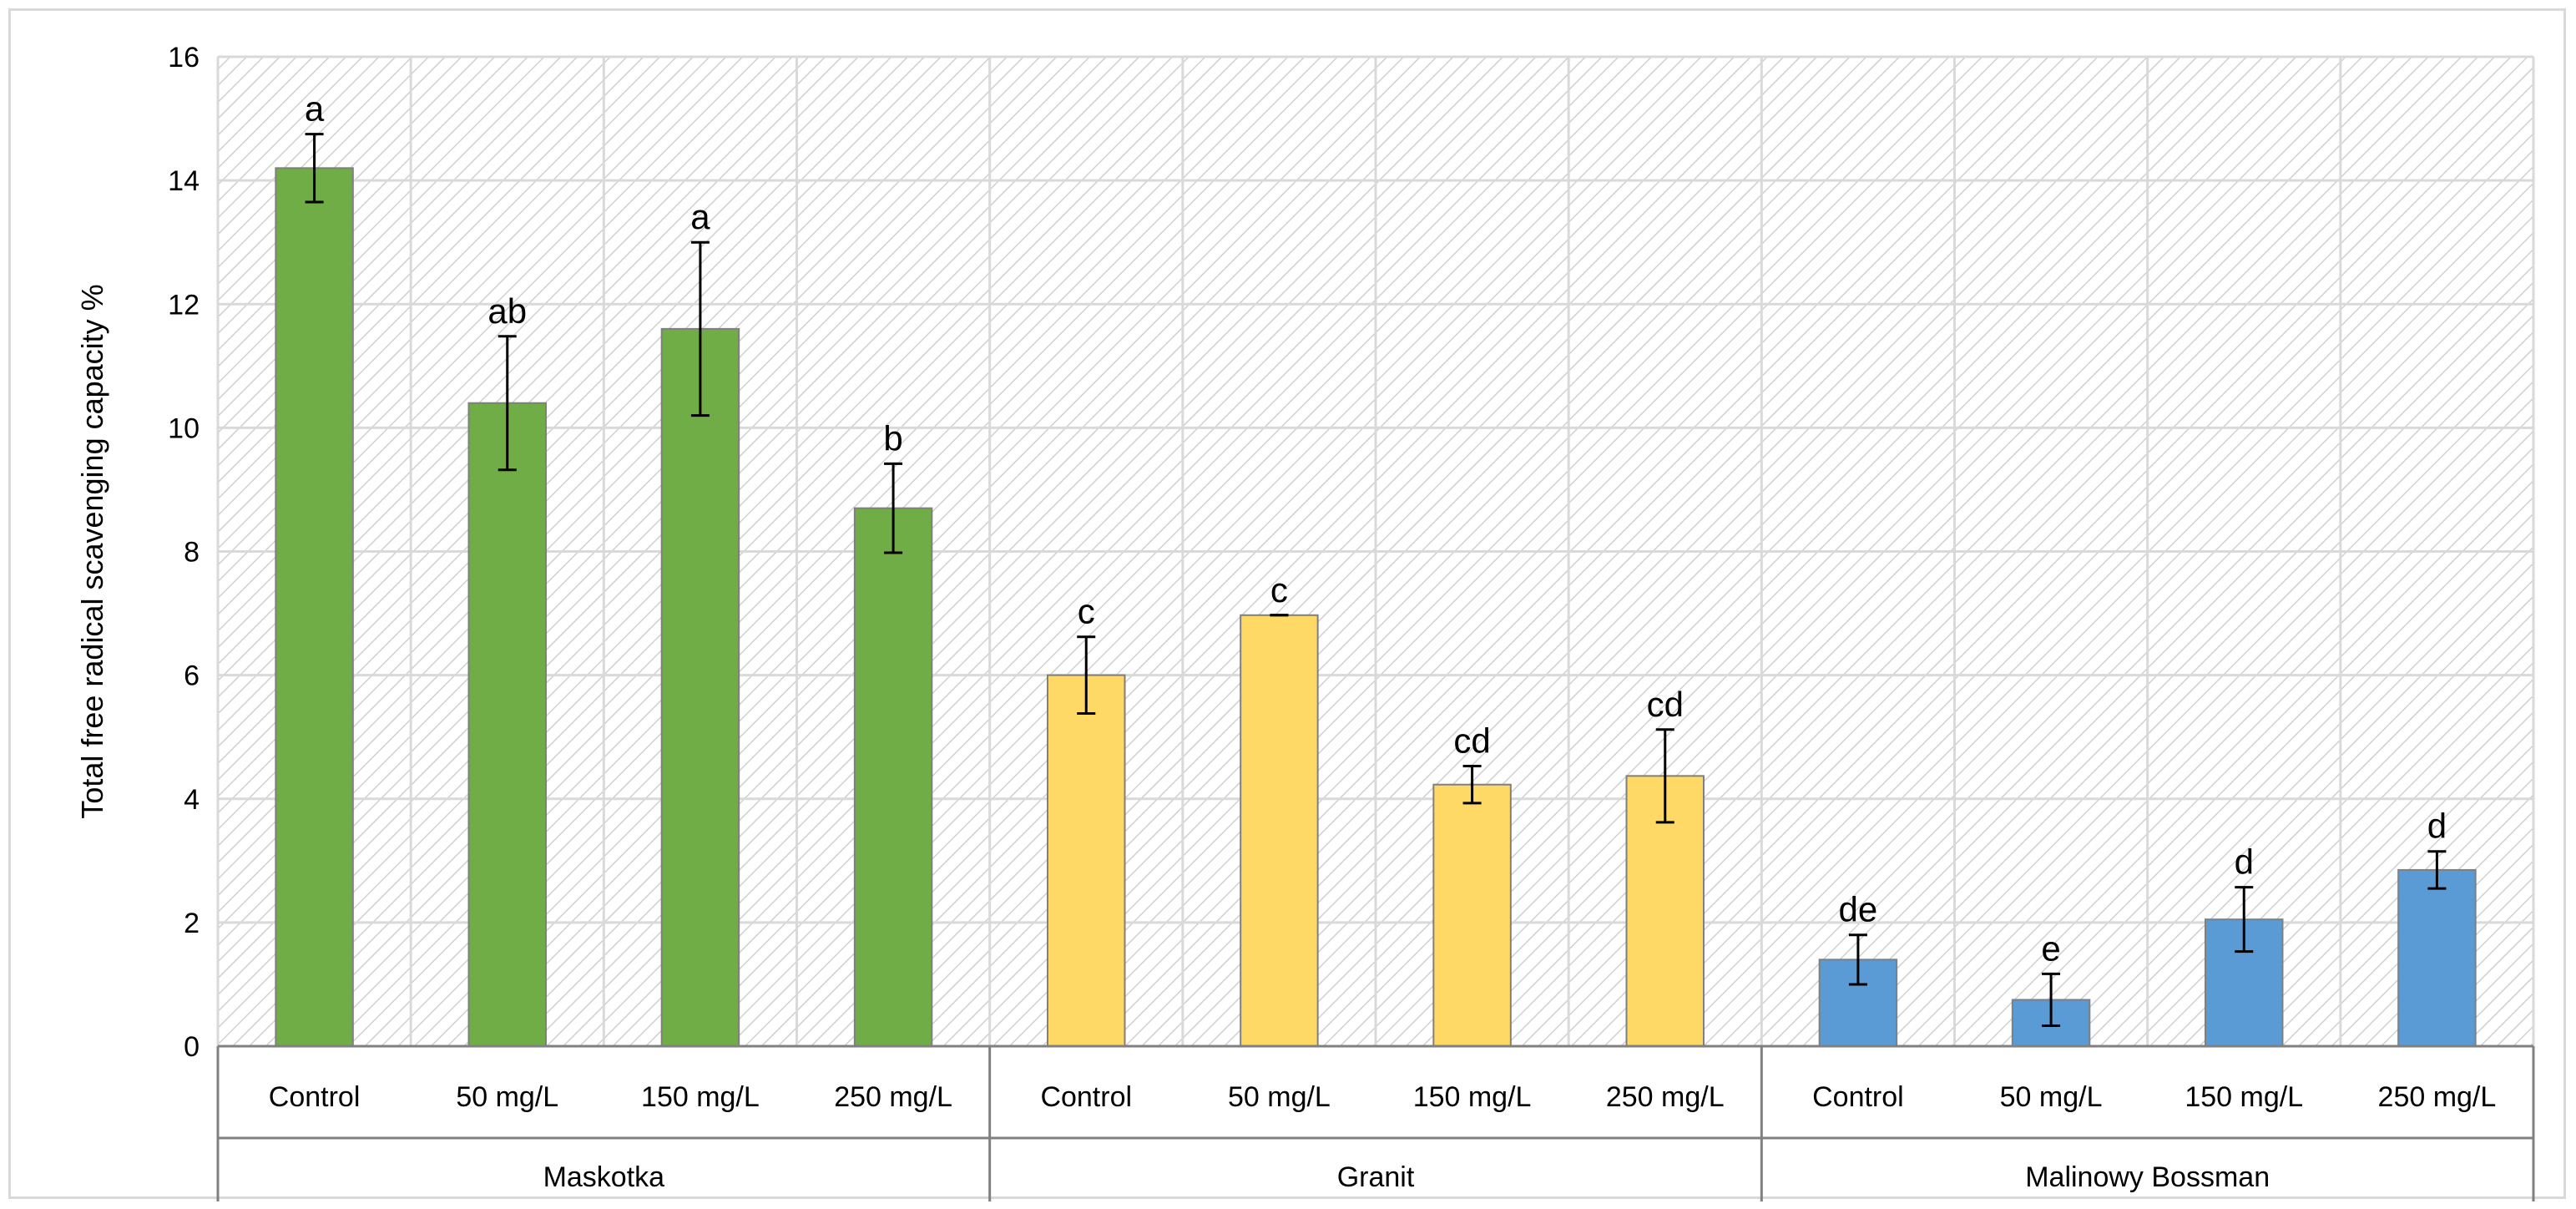 This screenshot has width=2576, height=1209. What do you see at coordinates (1376, 1177) in the screenshot?
I see `x-group-label: Granit` at bounding box center [1376, 1177].